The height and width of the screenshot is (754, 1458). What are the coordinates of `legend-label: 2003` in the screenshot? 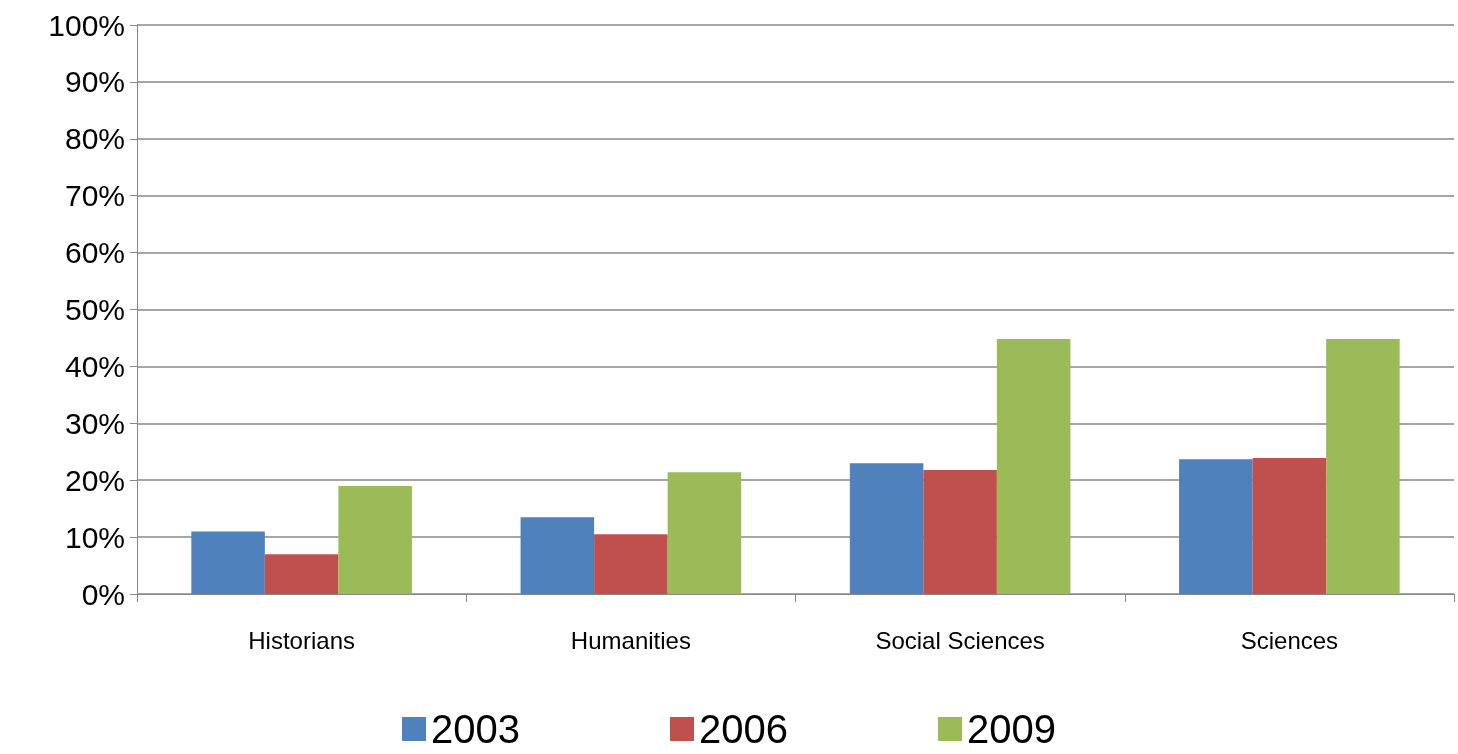 It's located at (476, 729).